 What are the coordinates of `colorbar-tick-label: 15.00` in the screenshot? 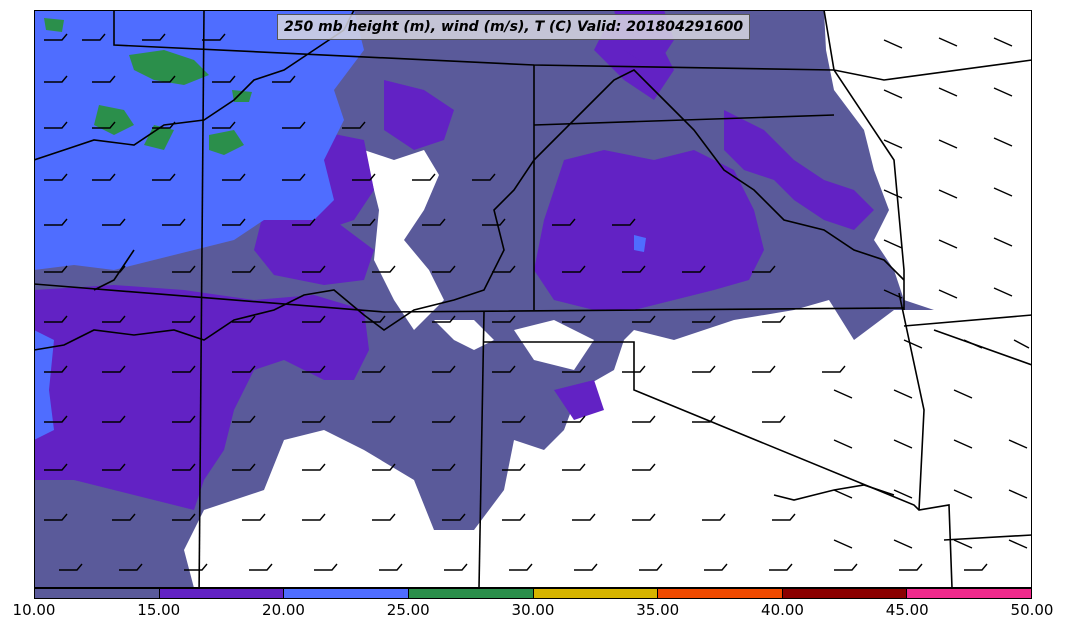 It's located at (159, 610).